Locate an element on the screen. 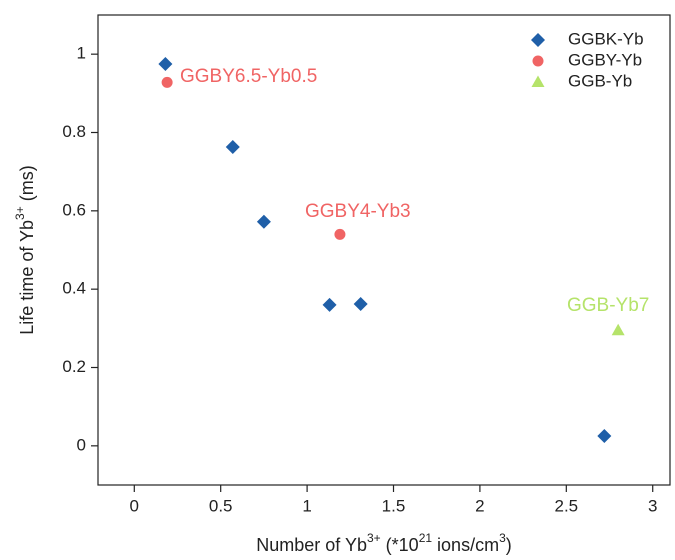 Image resolution: width=675 pixels, height=560 pixels. y-tick-label: 1 is located at coordinates (81, 53).